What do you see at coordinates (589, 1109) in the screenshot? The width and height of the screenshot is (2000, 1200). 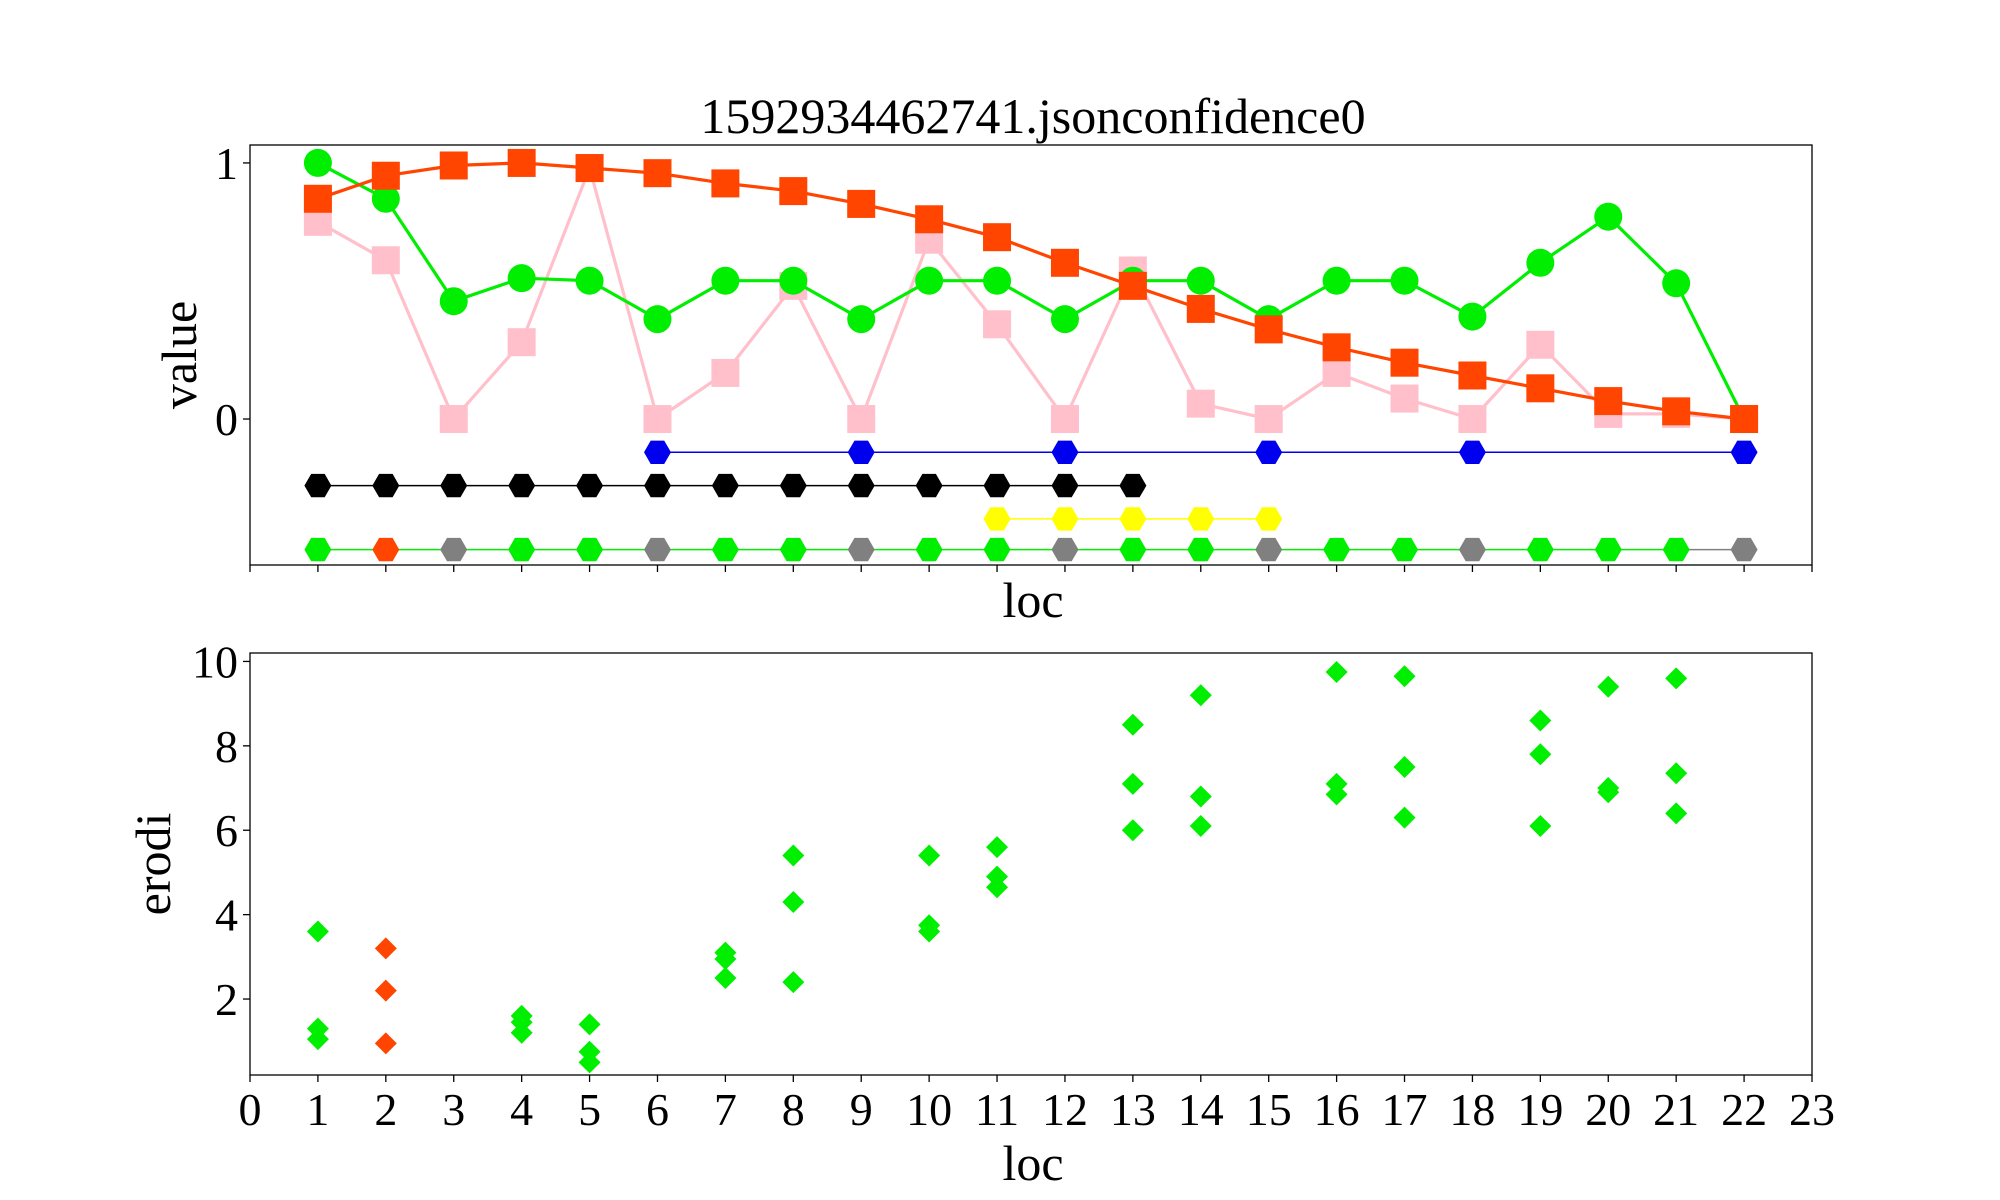 I see `x-tick-label: 5` at bounding box center [589, 1109].